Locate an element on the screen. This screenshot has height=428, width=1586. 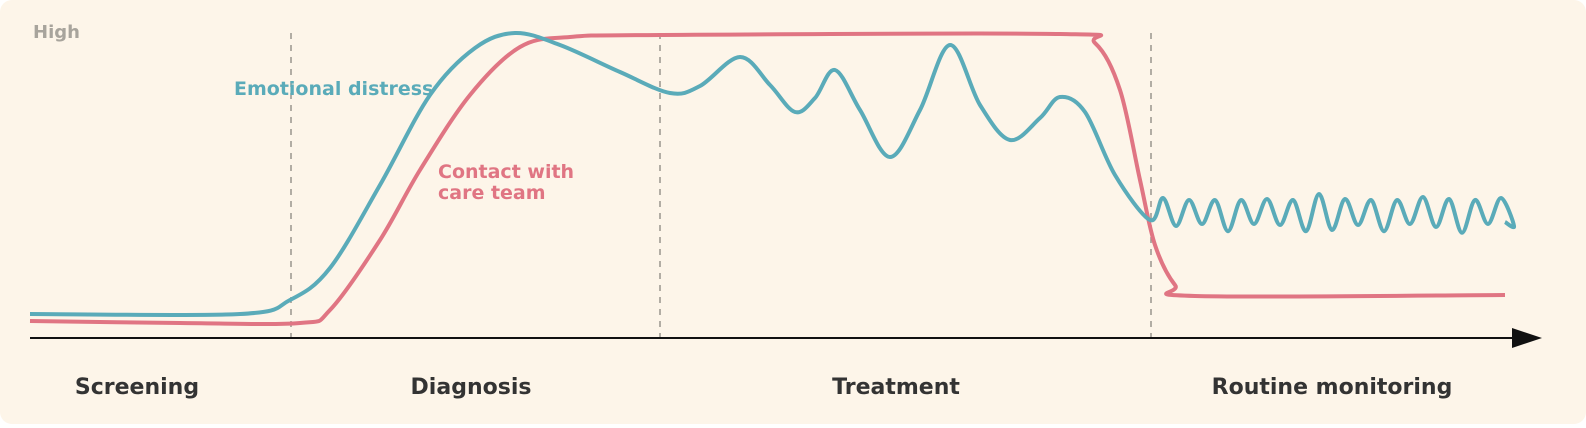
phase-label: Routine monitoring is located at coordinates (1332, 387).